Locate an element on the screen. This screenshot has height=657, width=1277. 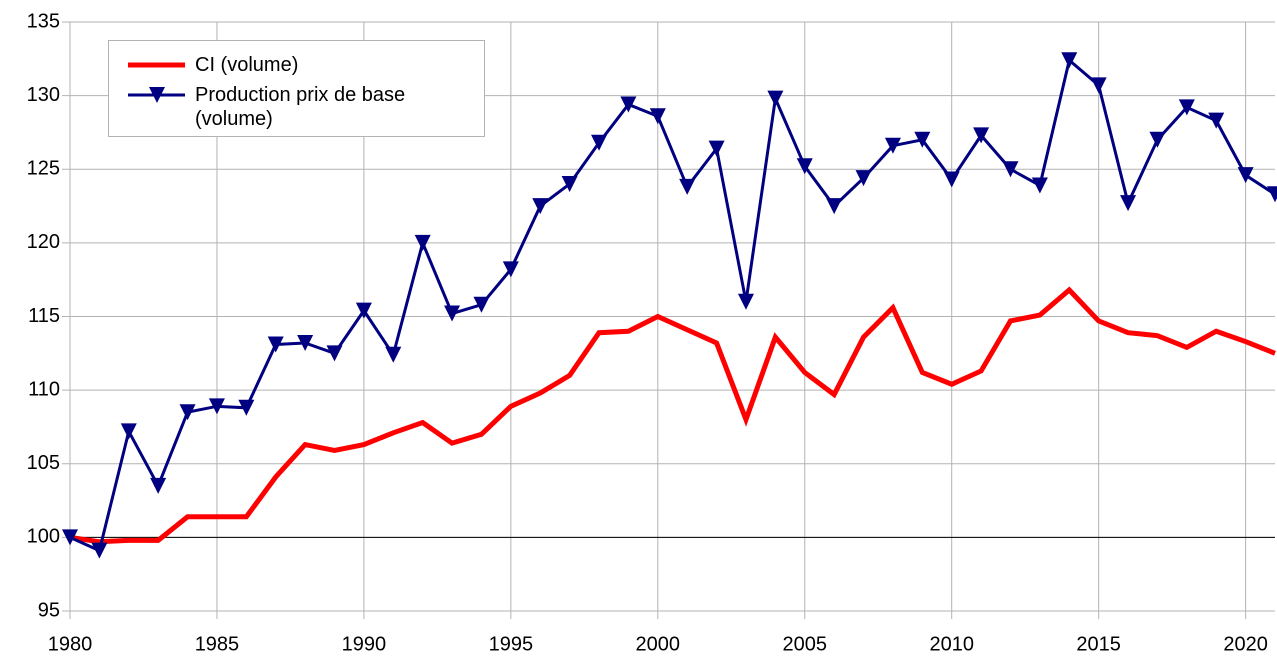
x-tick-label: 1990 is located at coordinates (364, 644).